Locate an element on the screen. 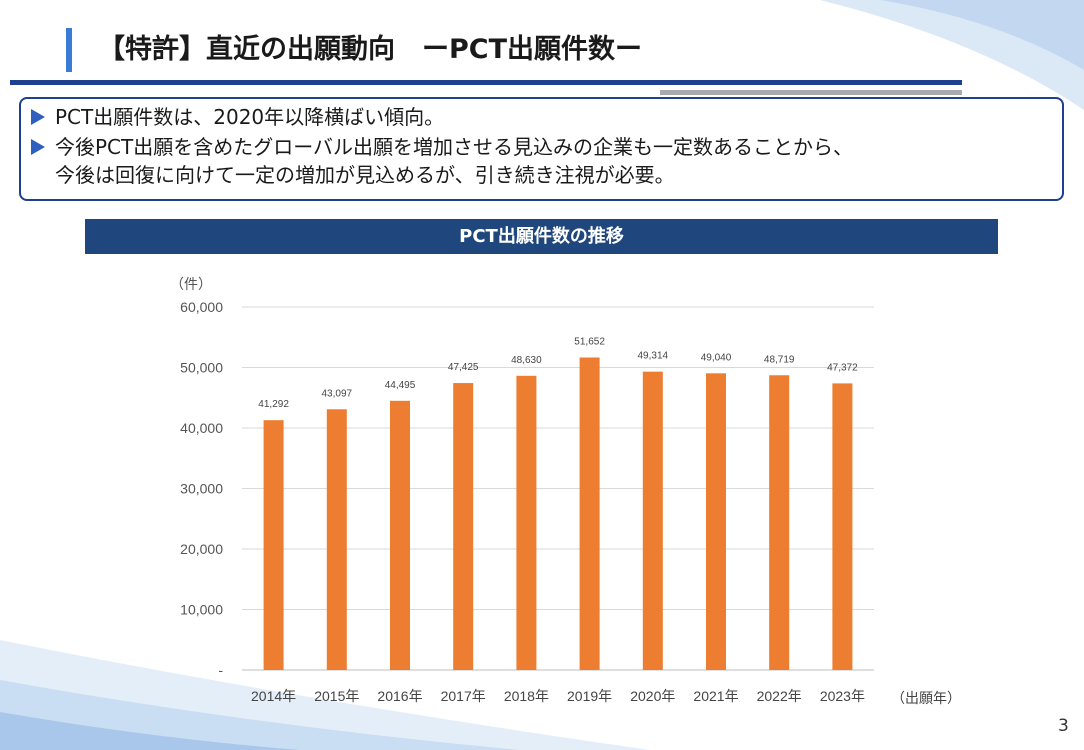 Image resolution: width=1084 pixels, height=750 pixels. summary-bullet-1: PCT出願件数は、2020年以降横ばい傾向。 is located at coordinates (237, 117).